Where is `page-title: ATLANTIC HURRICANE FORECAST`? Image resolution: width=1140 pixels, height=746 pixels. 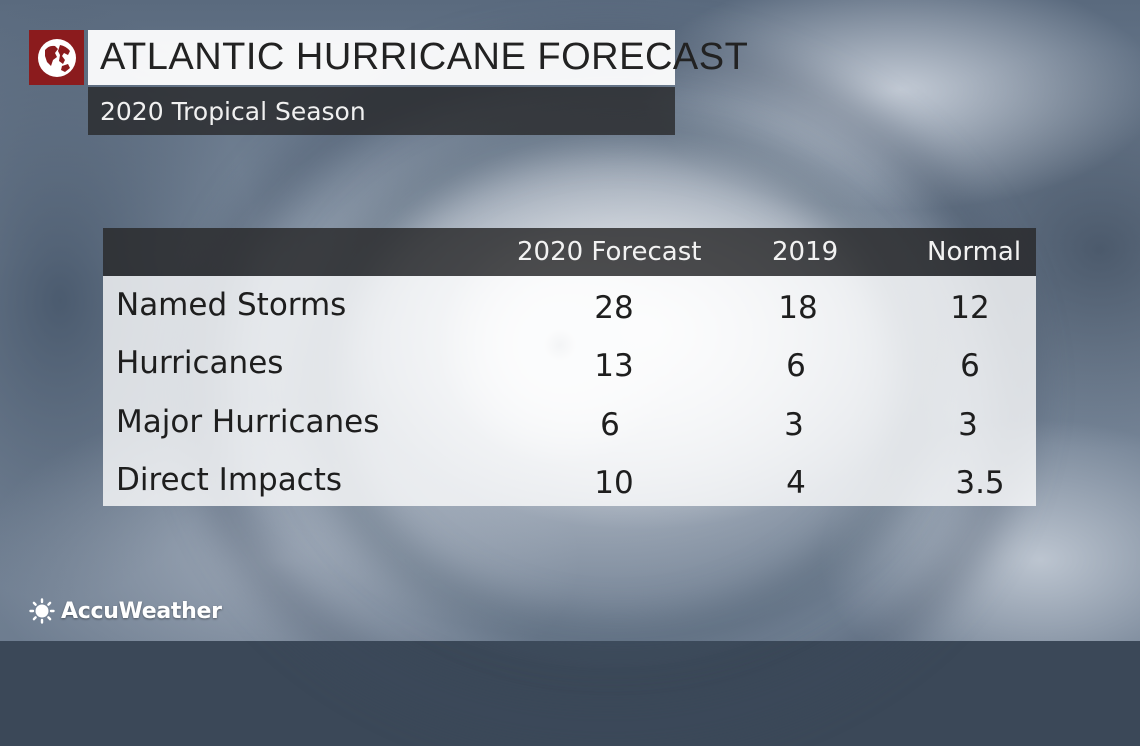 page-title: ATLANTIC HURRICANE FORECAST is located at coordinates (424, 57).